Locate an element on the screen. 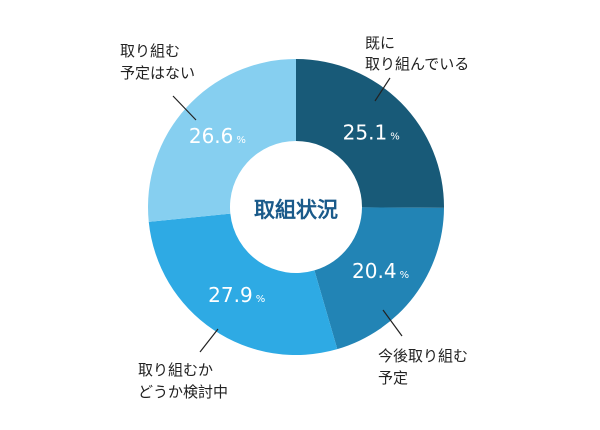 The width and height of the screenshot is (600, 430). slice-label-3: 取り組むか どうか検討中 is located at coordinates (183, 381).